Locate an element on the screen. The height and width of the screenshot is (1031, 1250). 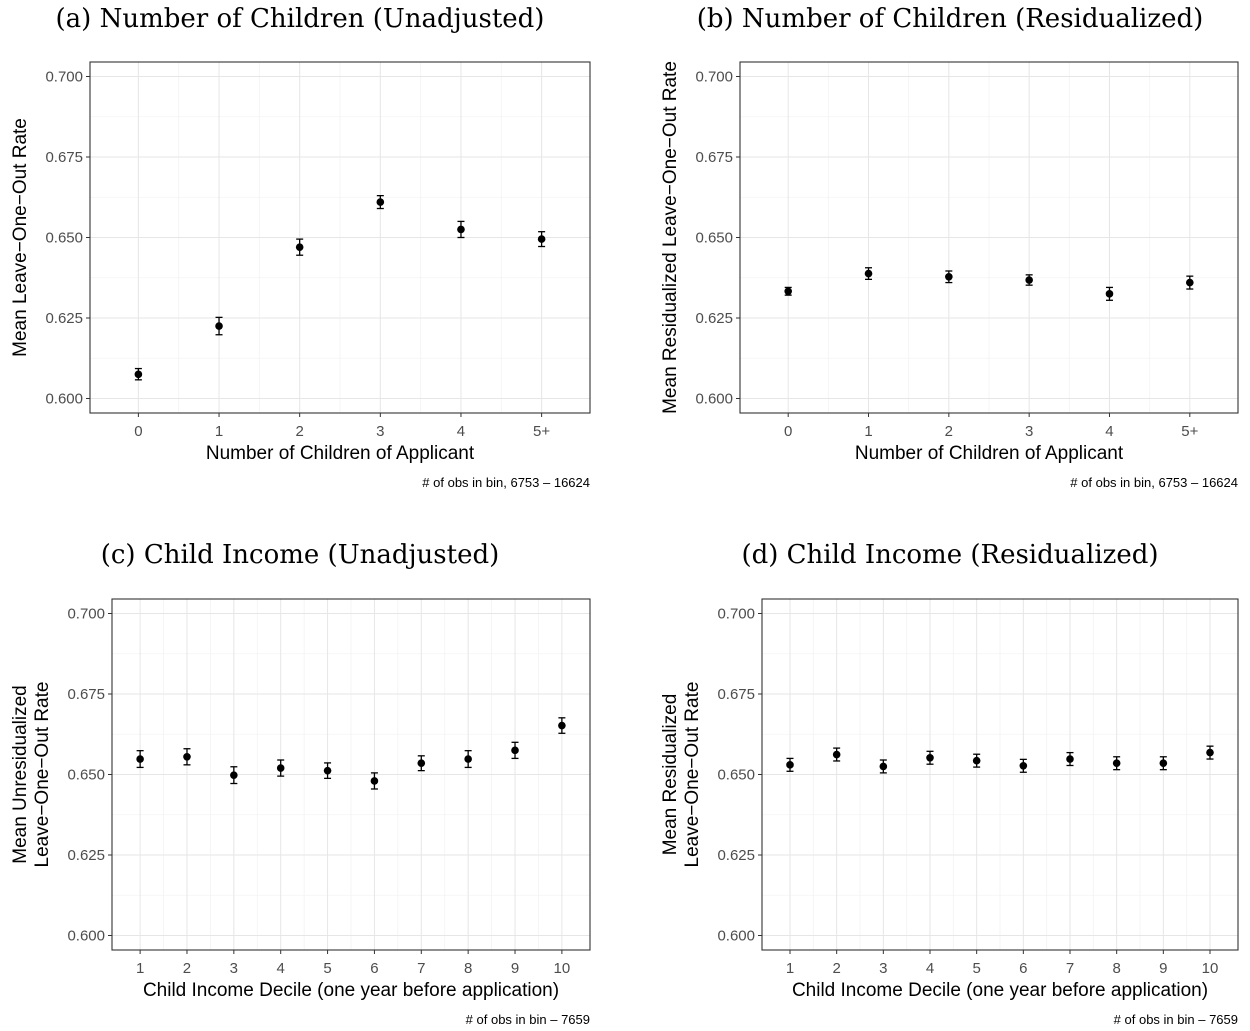
y-axis-label: Mean Unresidualized is located at coordinates (20, 774).